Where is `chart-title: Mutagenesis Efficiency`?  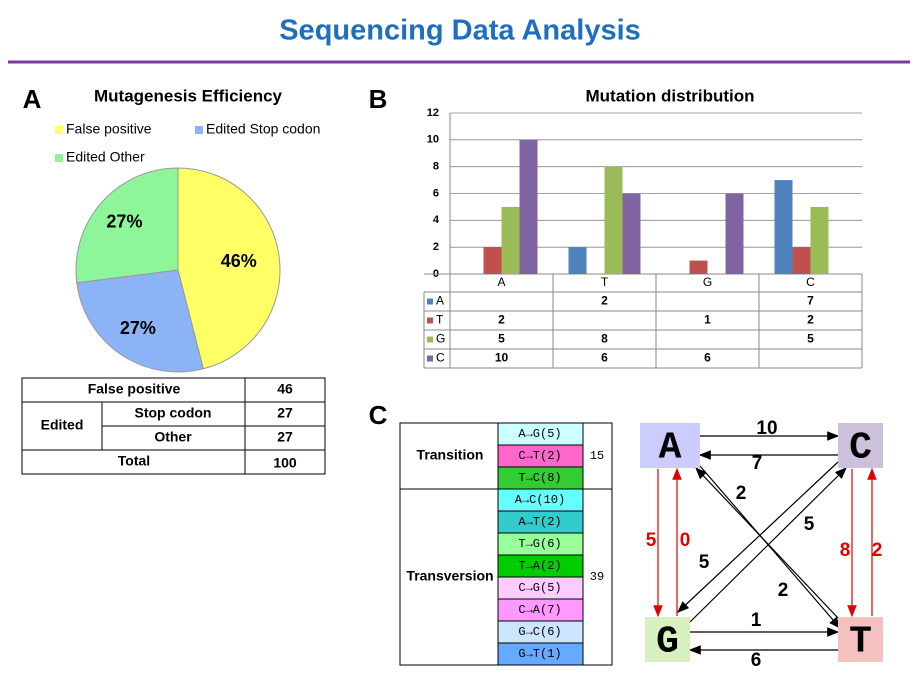 chart-title: Mutagenesis Efficiency is located at coordinates (188, 95).